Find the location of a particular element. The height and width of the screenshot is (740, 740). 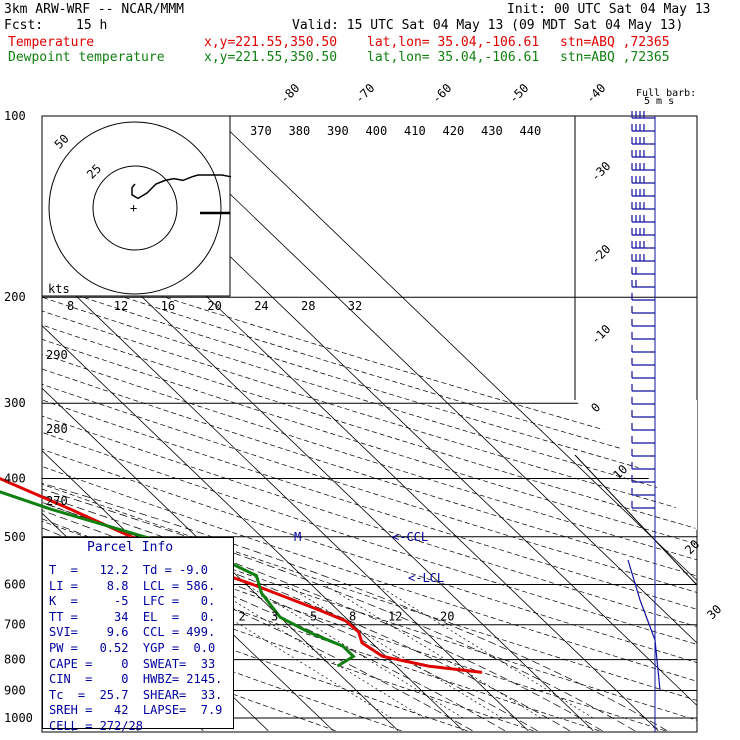

boundary-mask is located at coordinates (636, 465).